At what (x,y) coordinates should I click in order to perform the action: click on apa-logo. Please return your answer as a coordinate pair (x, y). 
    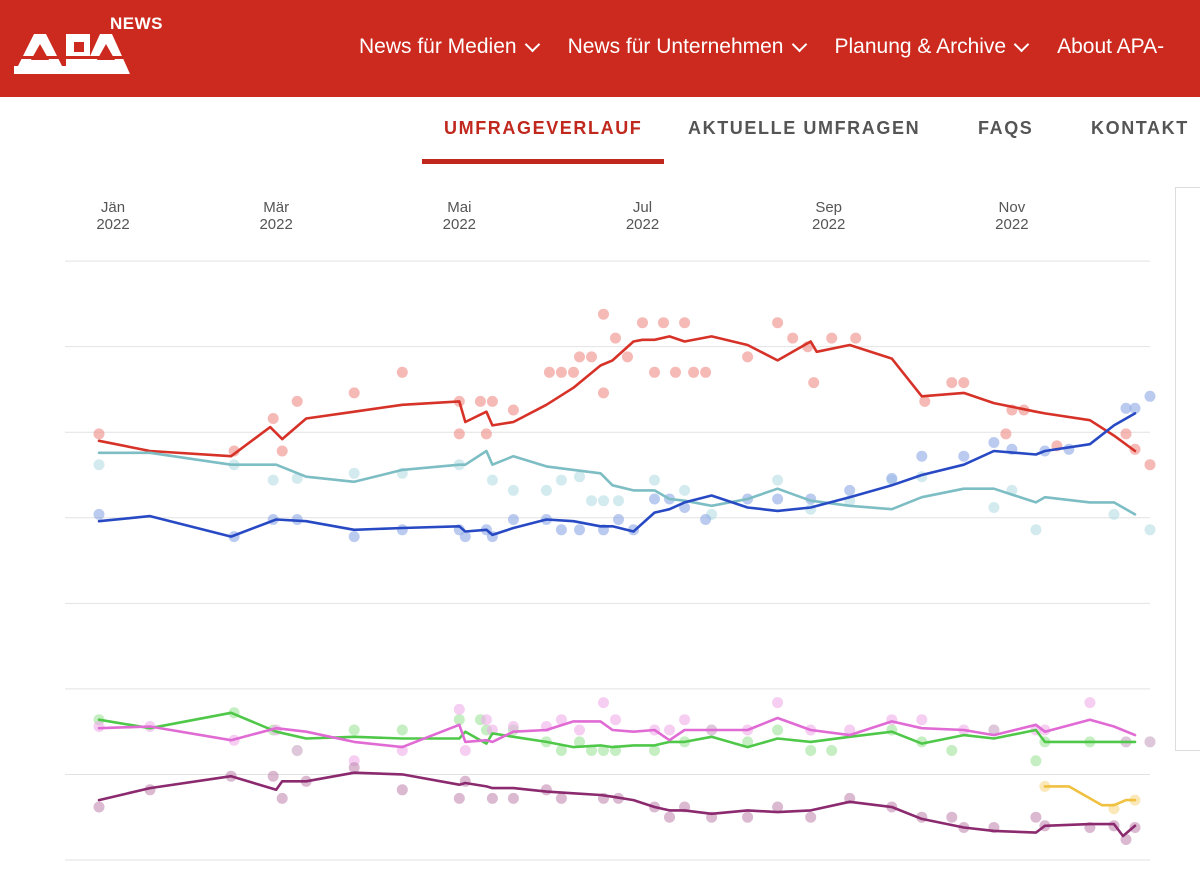
    Looking at the image, I should click on (92, 47).